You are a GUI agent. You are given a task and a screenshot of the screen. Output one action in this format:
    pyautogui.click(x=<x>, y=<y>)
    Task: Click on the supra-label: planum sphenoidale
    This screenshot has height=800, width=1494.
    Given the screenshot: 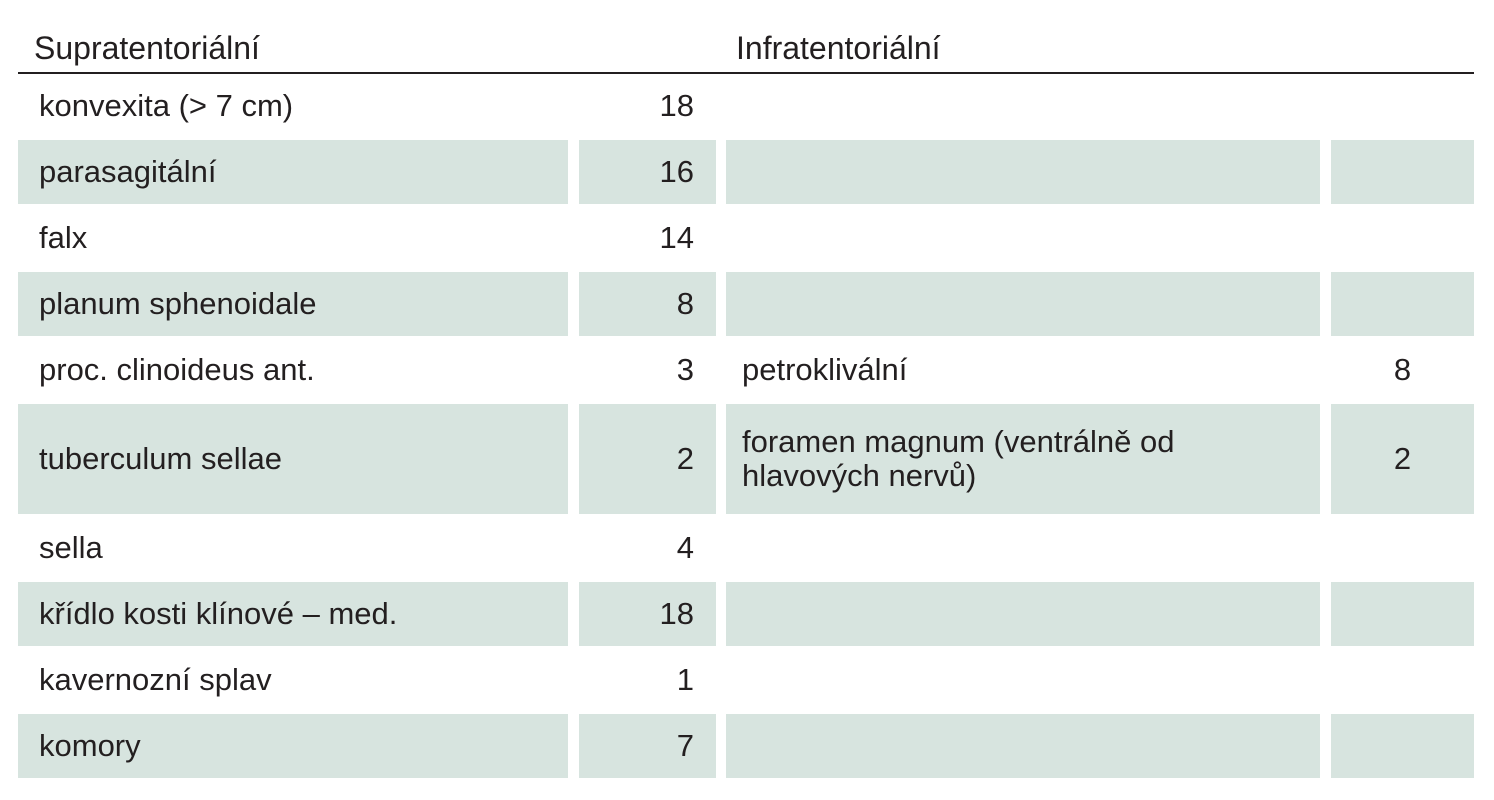 What is the action you would take?
    pyautogui.click(x=293, y=304)
    